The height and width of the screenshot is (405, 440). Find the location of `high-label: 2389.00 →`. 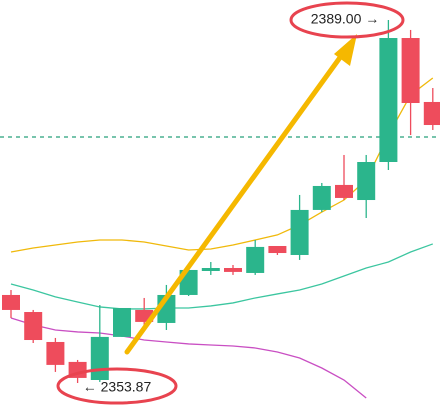

high-label: 2389.00 → is located at coordinates (345, 19).